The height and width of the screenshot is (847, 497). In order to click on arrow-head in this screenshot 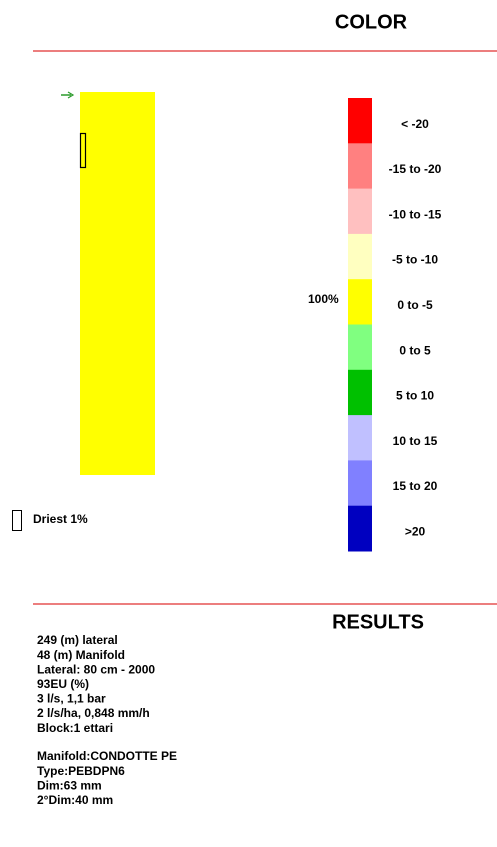, I will do `click(71, 95)`.